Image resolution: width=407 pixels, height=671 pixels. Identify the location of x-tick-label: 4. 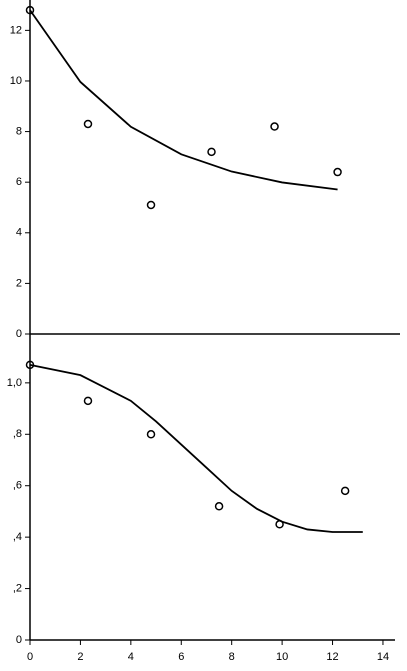
(131, 657).